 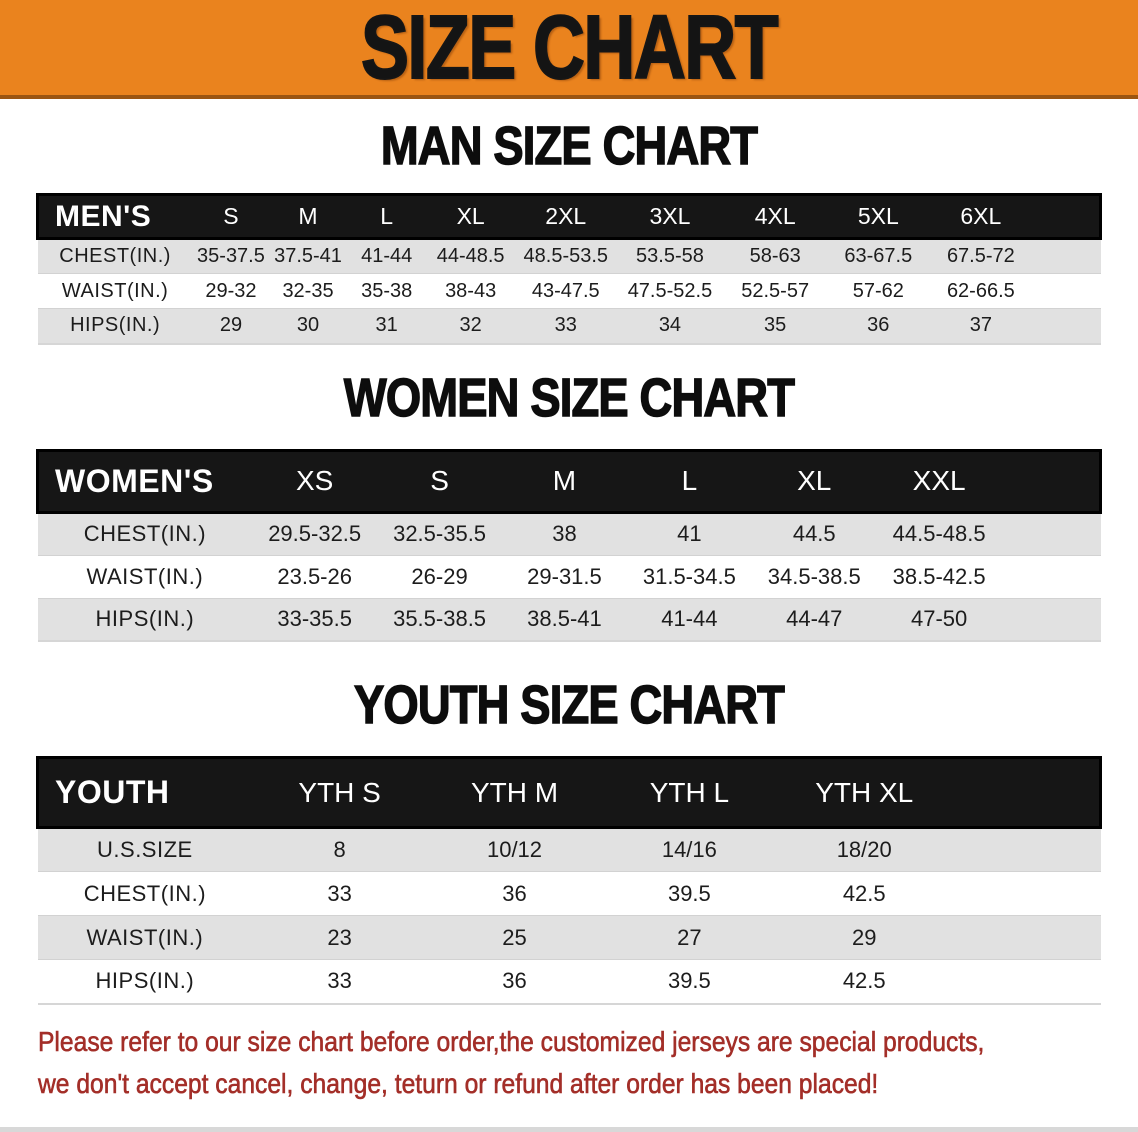 I want to click on section-heading-text: WOMEN SIZE CHART, so click(x=569, y=397).